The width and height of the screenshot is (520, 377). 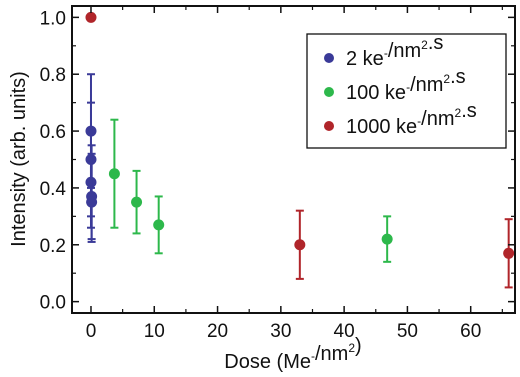 What do you see at coordinates (344, 331) in the screenshot?
I see `x-tick-label: 40` at bounding box center [344, 331].